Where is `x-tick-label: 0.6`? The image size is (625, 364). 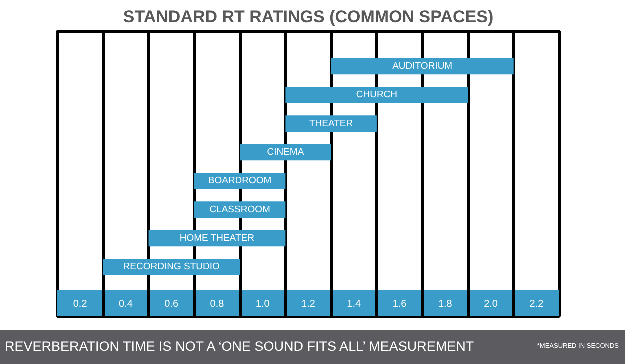
x-tick-label: 0.6 is located at coordinates (171, 304).